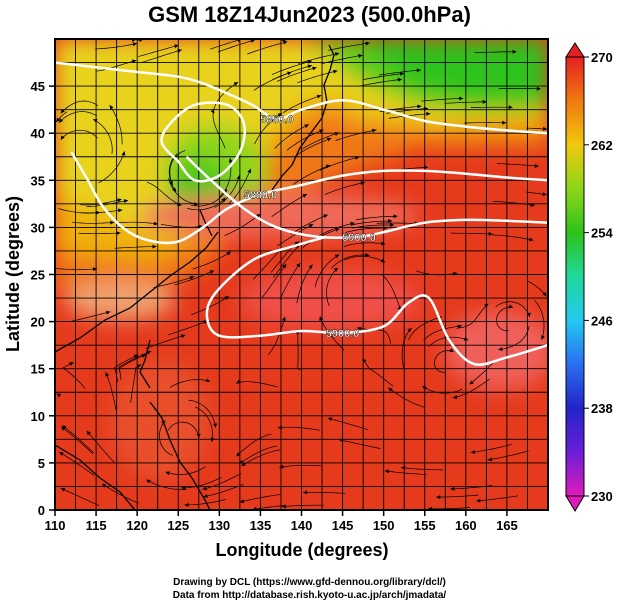  Describe the element at coordinates (602, 496) in the screenshot. I see `colorbar-tick-label: 230` at that location.